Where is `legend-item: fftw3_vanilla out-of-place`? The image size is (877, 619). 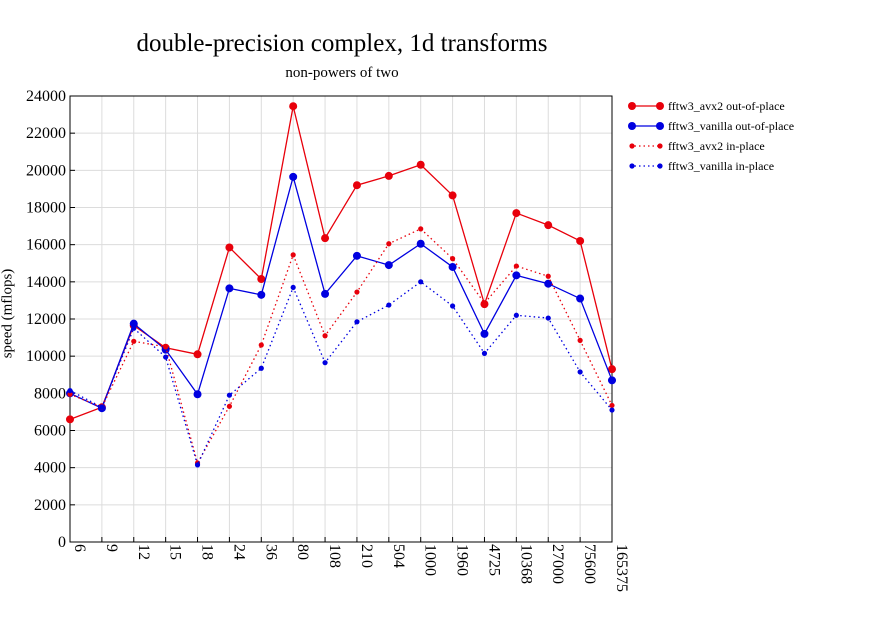
legend-item: fftw3_vanilla out-of-place is located at coordinates (711, 126).